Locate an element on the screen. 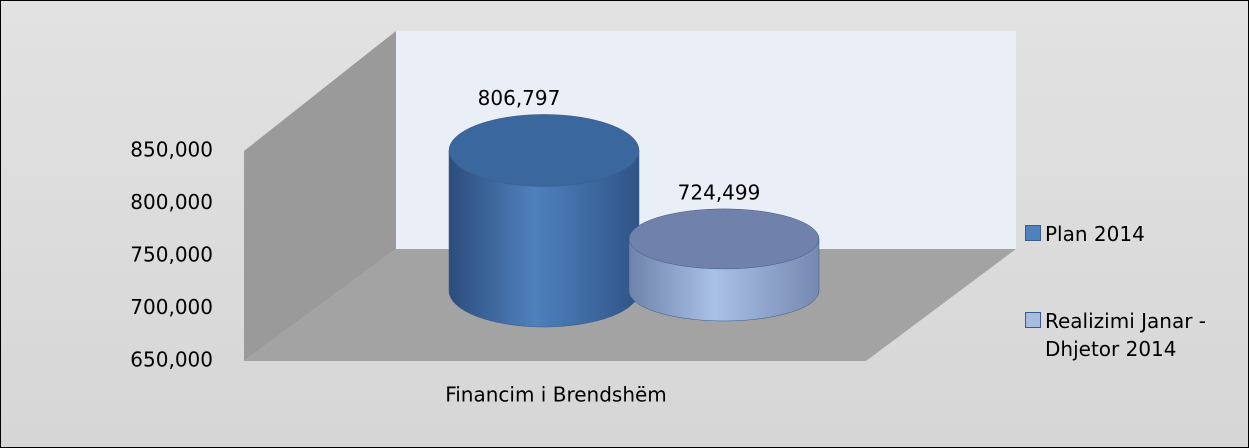  y-tick-label: 850,000 is located at coordinates (171, 150).